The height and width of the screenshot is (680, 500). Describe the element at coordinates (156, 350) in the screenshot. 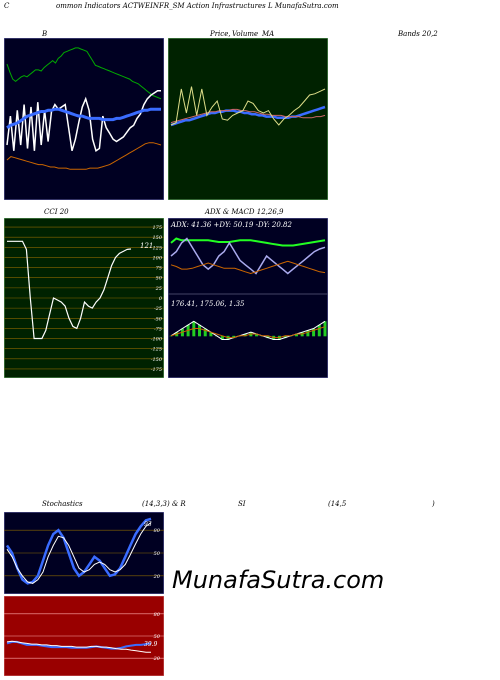

I see `cci-tick-label: -125` at that location.